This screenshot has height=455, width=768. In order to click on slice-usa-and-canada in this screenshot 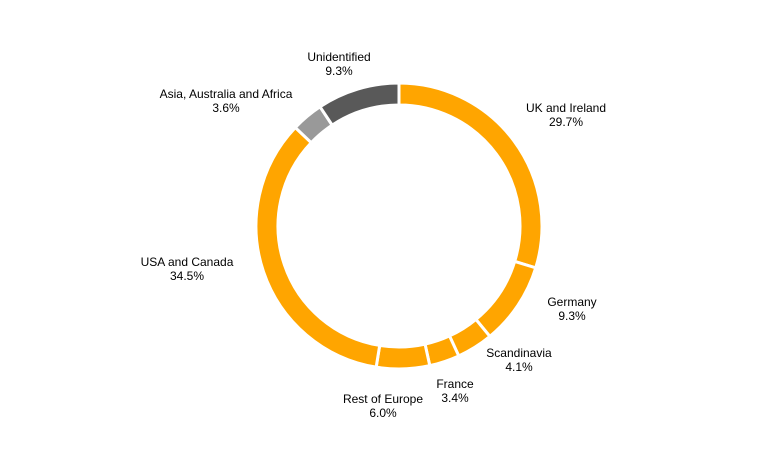, I will do `click(318, 247)`.